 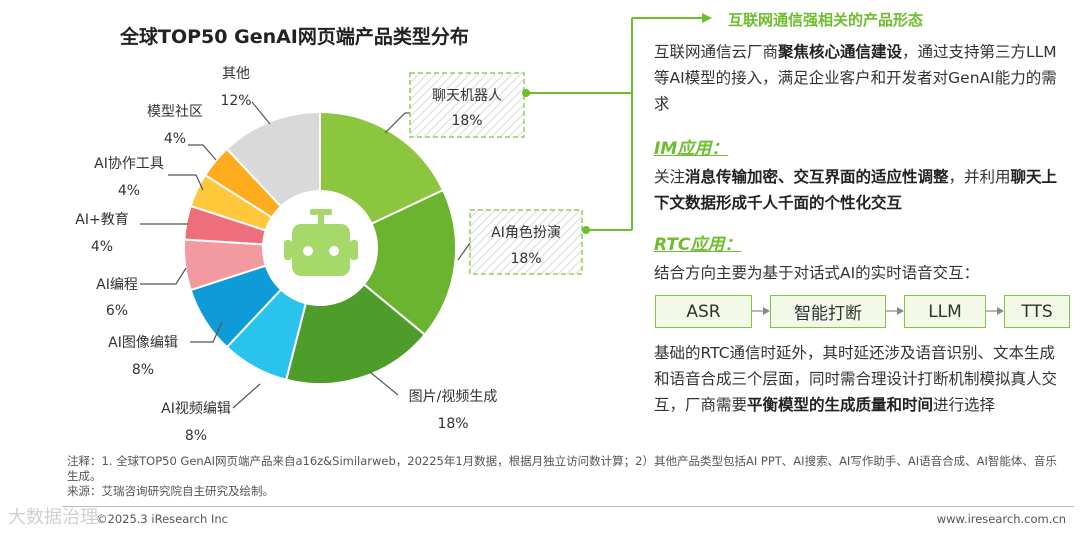 What do you see at coordinates (1001, 519) in the screenshot?
I see `website-link: www.iresearch.com.cn` at bounding box center [1001, 519].